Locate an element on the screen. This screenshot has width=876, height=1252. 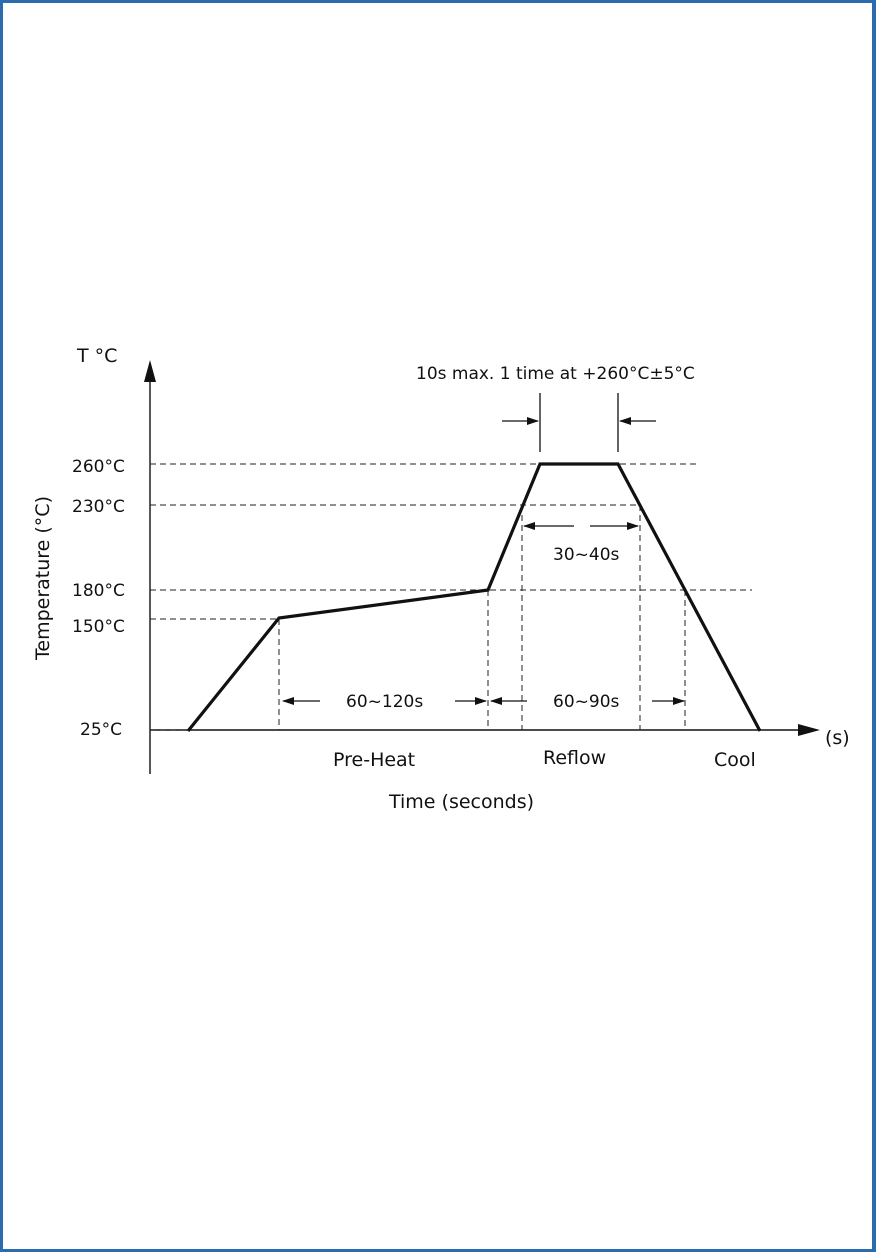
y-axis-unit-label: T °C is located at coordinates (96, 356).